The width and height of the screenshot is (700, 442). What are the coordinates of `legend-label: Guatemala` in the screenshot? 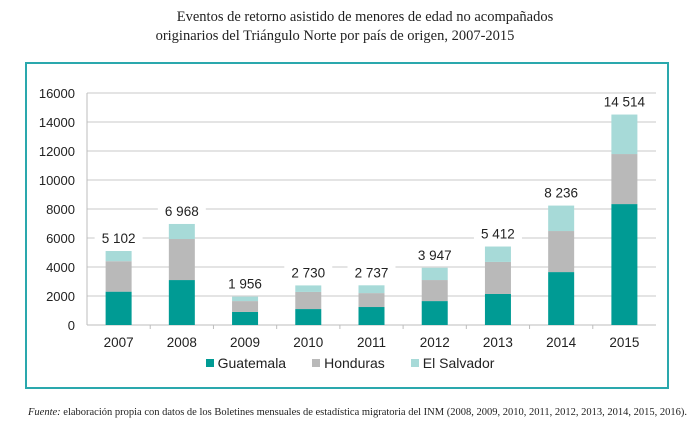 It's located at (252, 363).